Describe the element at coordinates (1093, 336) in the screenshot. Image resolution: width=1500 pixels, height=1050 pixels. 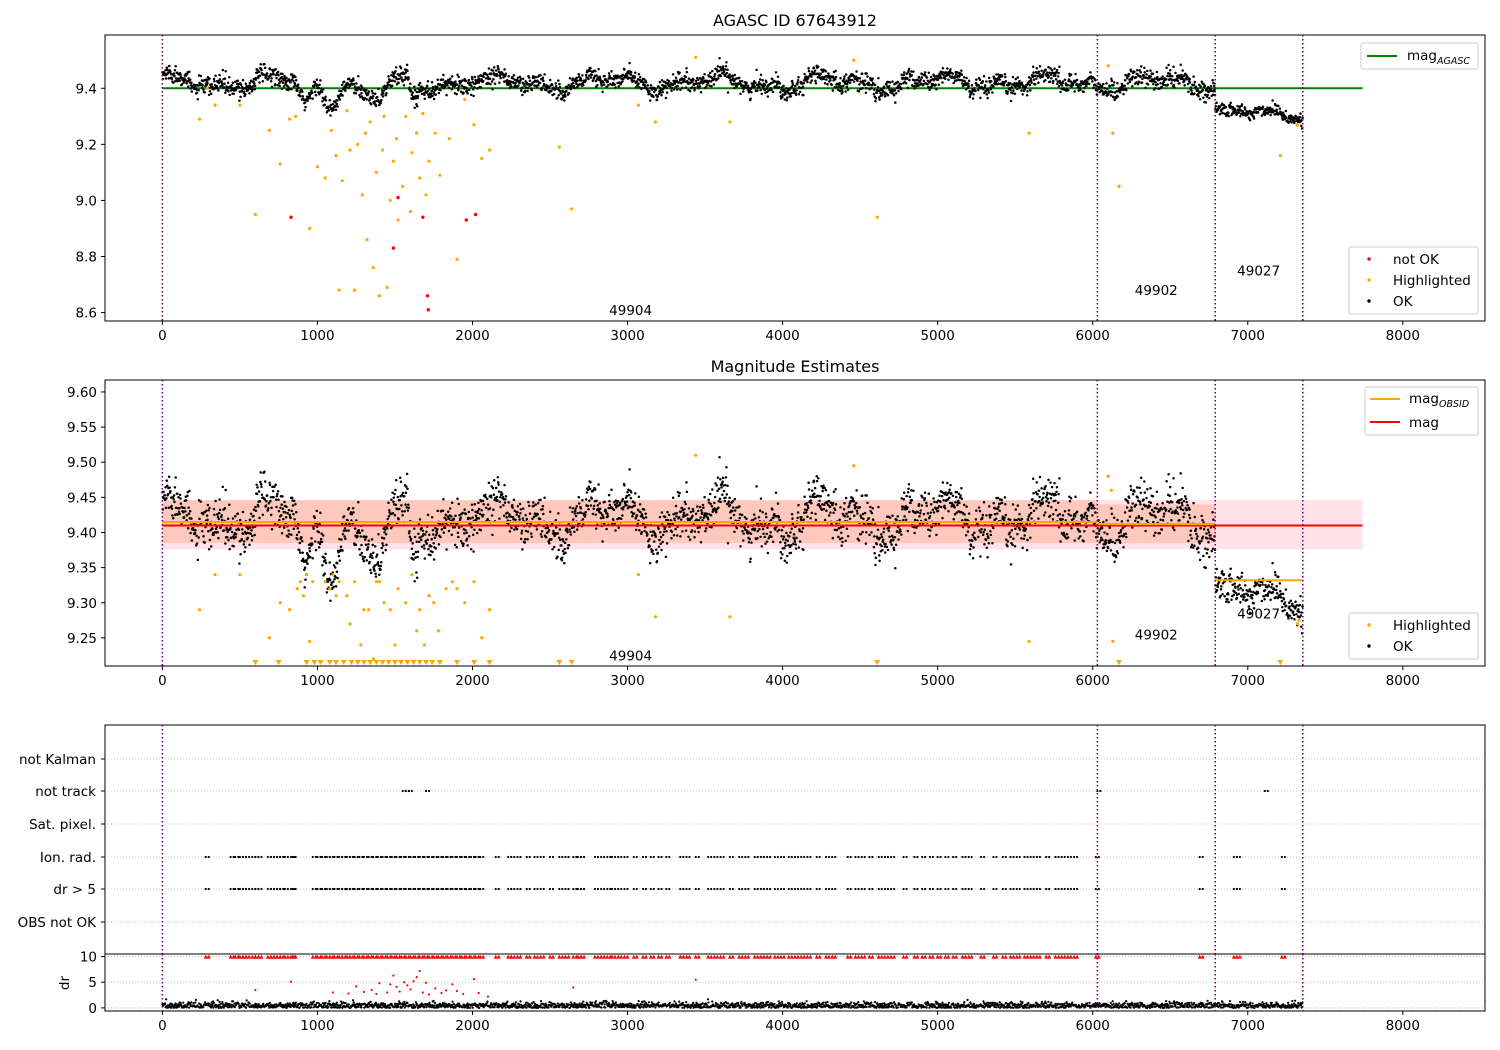
I see `x-tick-label: 6000` at that location.